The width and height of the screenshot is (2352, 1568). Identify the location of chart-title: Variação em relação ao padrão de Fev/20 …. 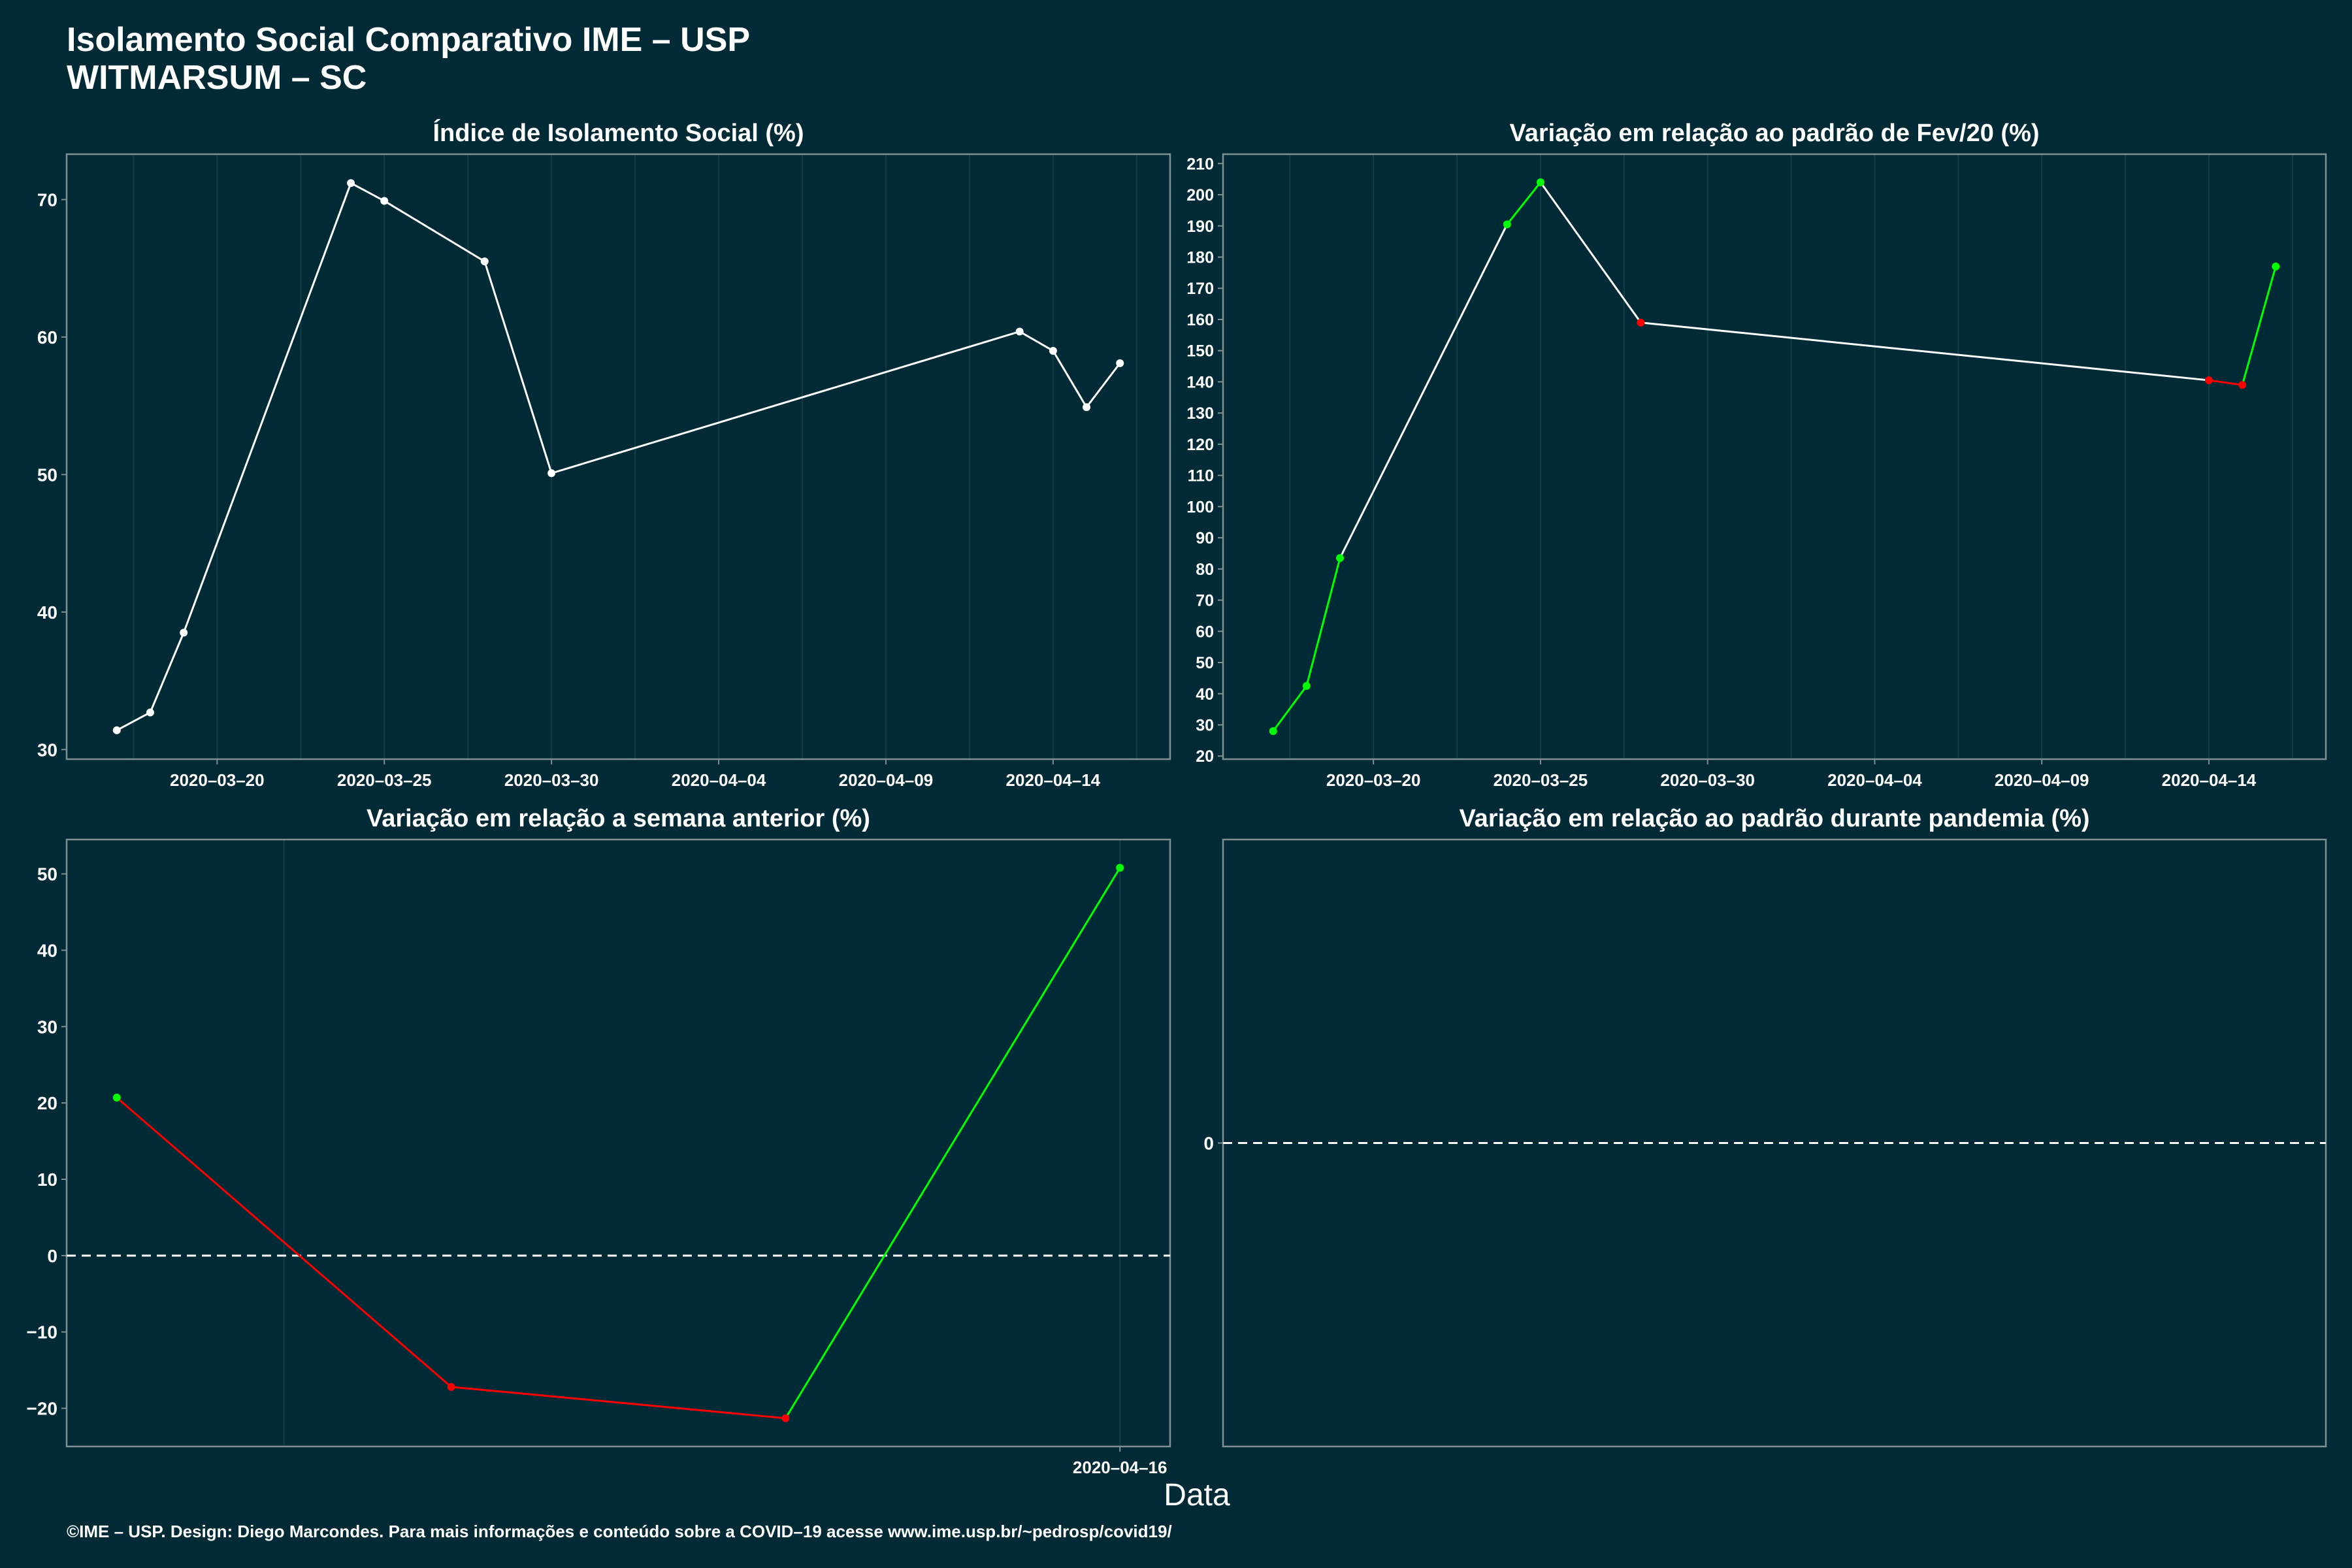
(1774, 133).